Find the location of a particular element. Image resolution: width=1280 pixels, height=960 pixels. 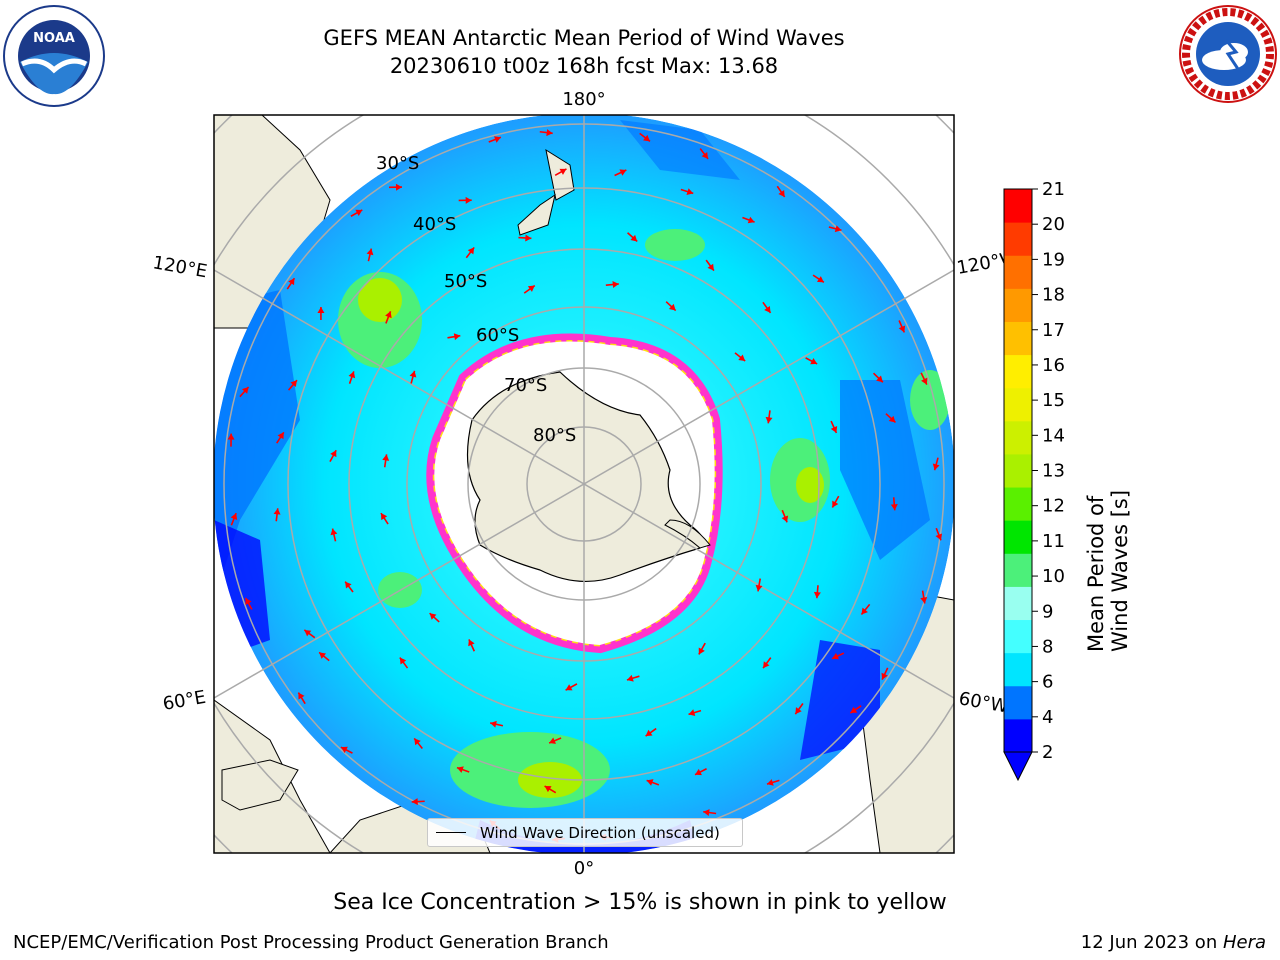

legend-label: Wind Wave Direction (unscaled) is located at coordinates (600, 832).